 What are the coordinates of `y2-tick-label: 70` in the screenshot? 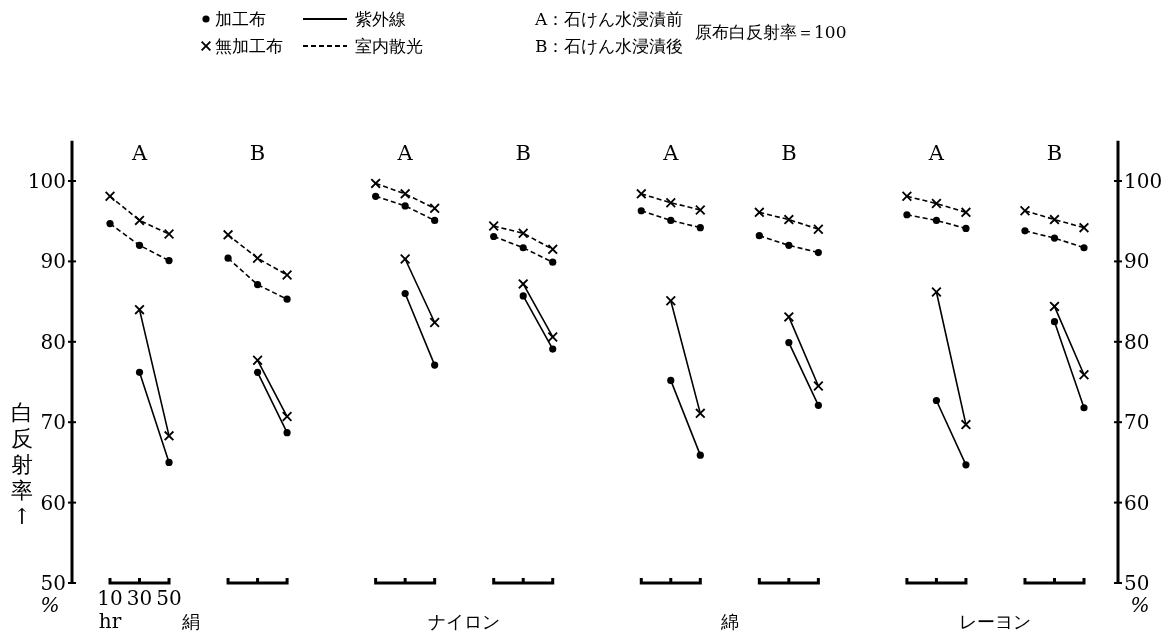 It's located at (1137, 422).